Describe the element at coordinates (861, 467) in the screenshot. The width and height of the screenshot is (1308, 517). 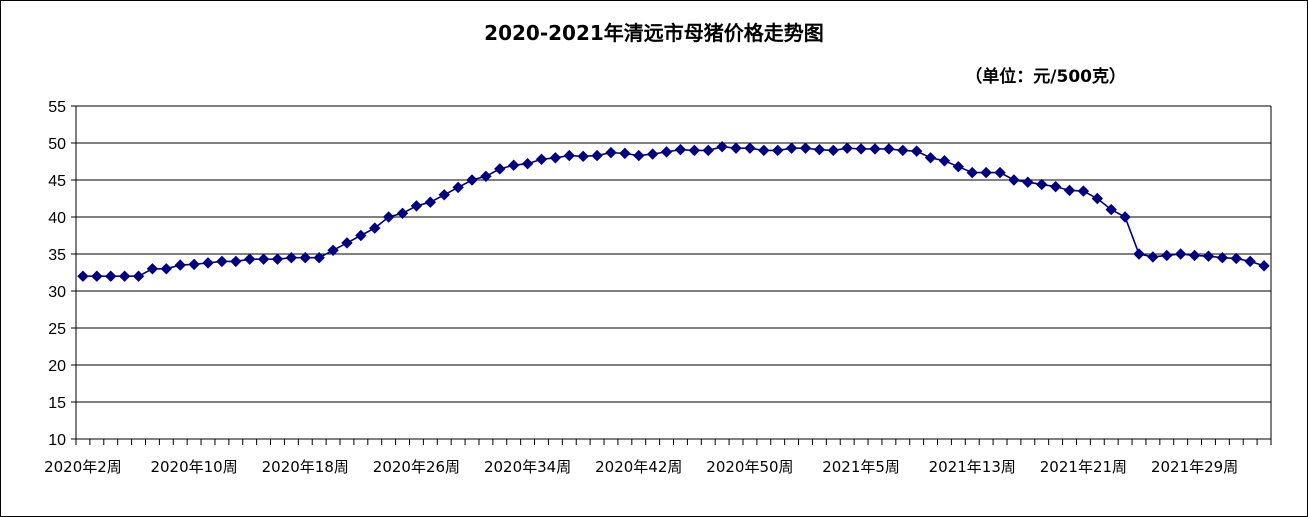
I see `x-tick-label: 2021年5周` at that location.